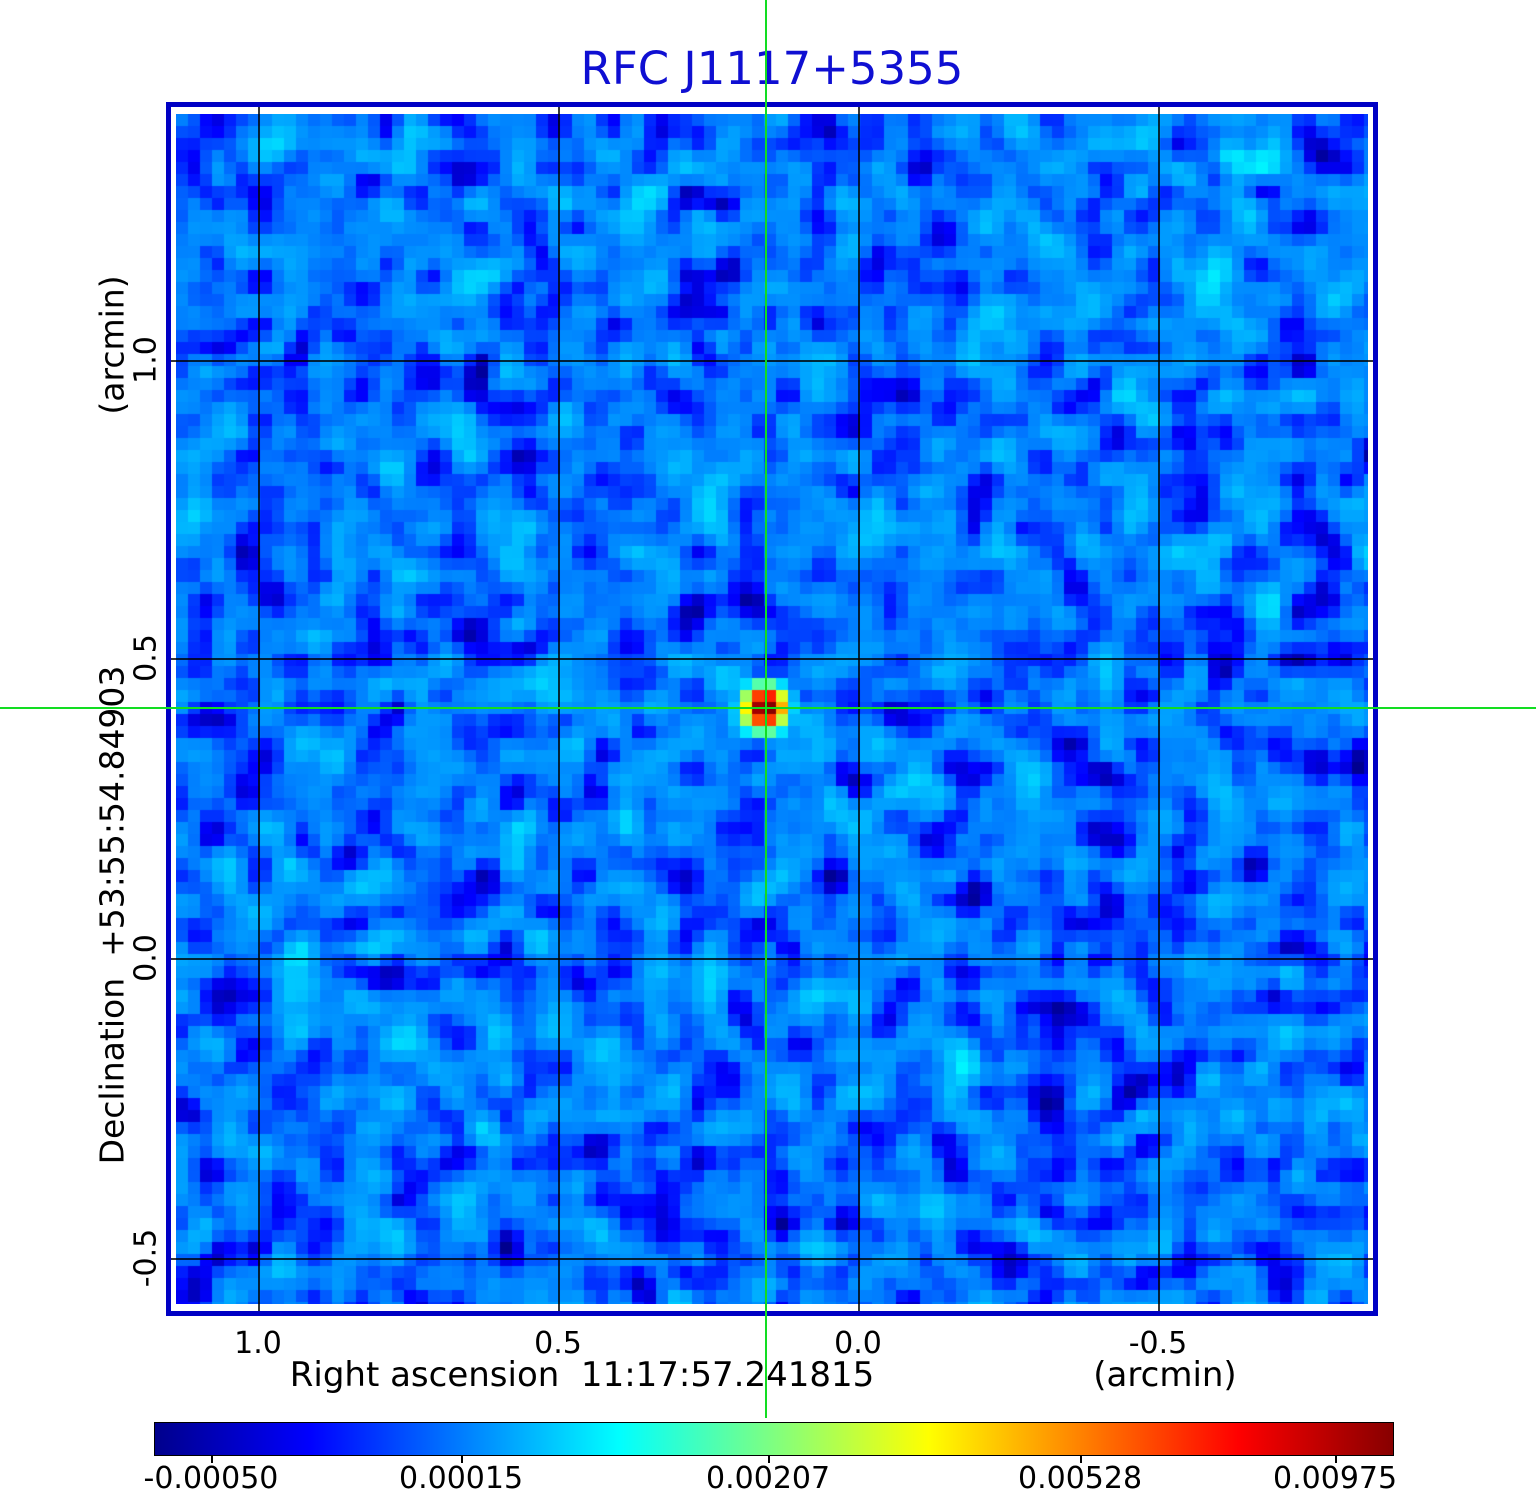 The image size is (1536, 1511). I want to click on colorbar-gradient, so click(774, 1439).